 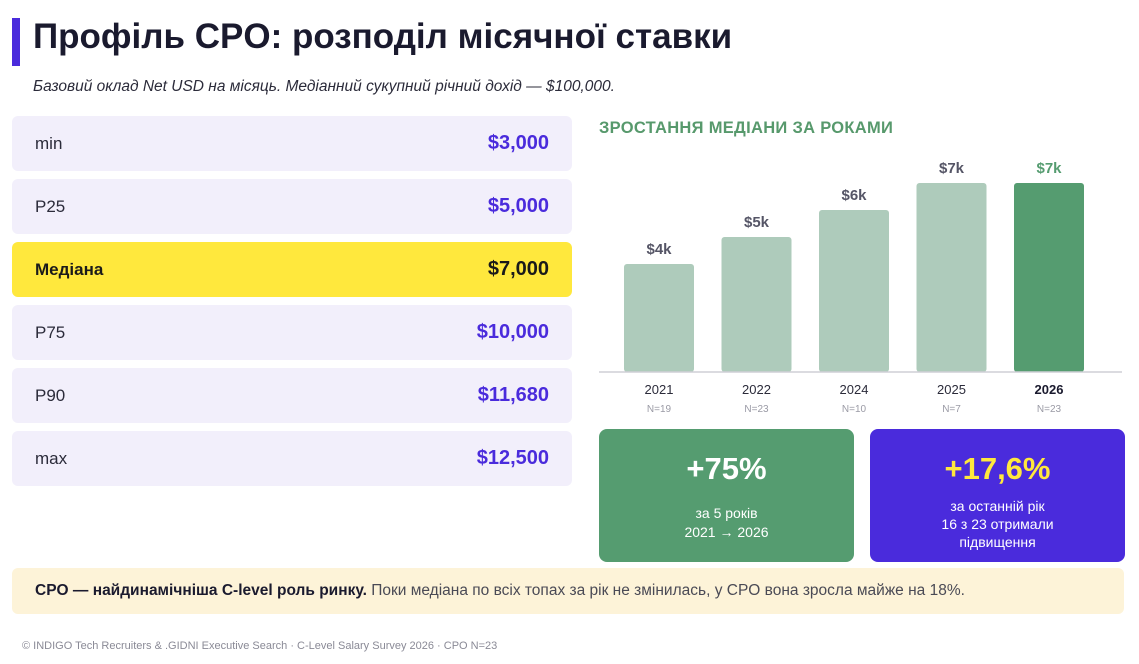 I want to click on chart-sample-size-label: N=7, so click(x=951, y=409).